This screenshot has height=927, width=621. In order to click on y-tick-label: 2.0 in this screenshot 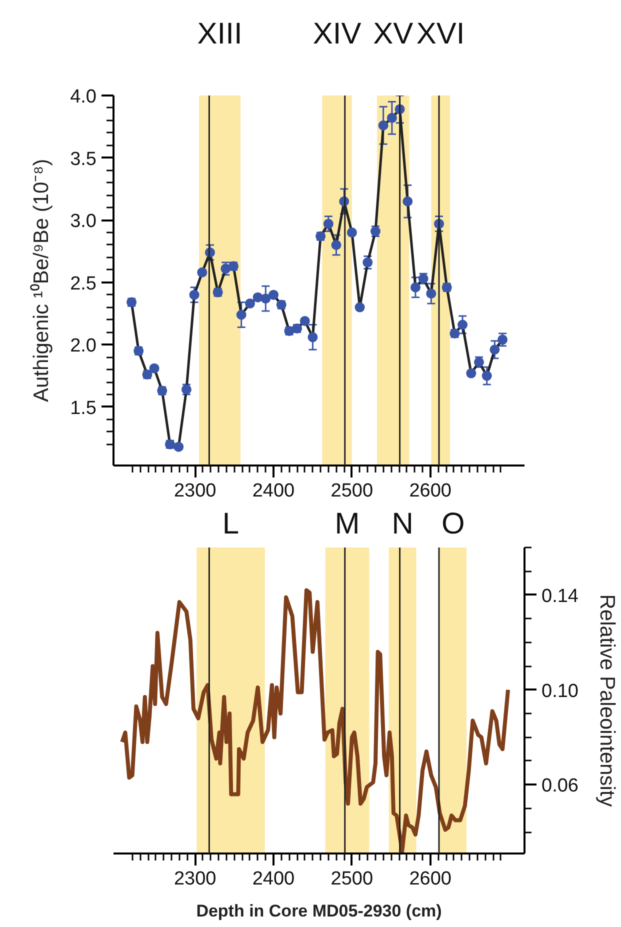, I will do `click(83, 346)`.